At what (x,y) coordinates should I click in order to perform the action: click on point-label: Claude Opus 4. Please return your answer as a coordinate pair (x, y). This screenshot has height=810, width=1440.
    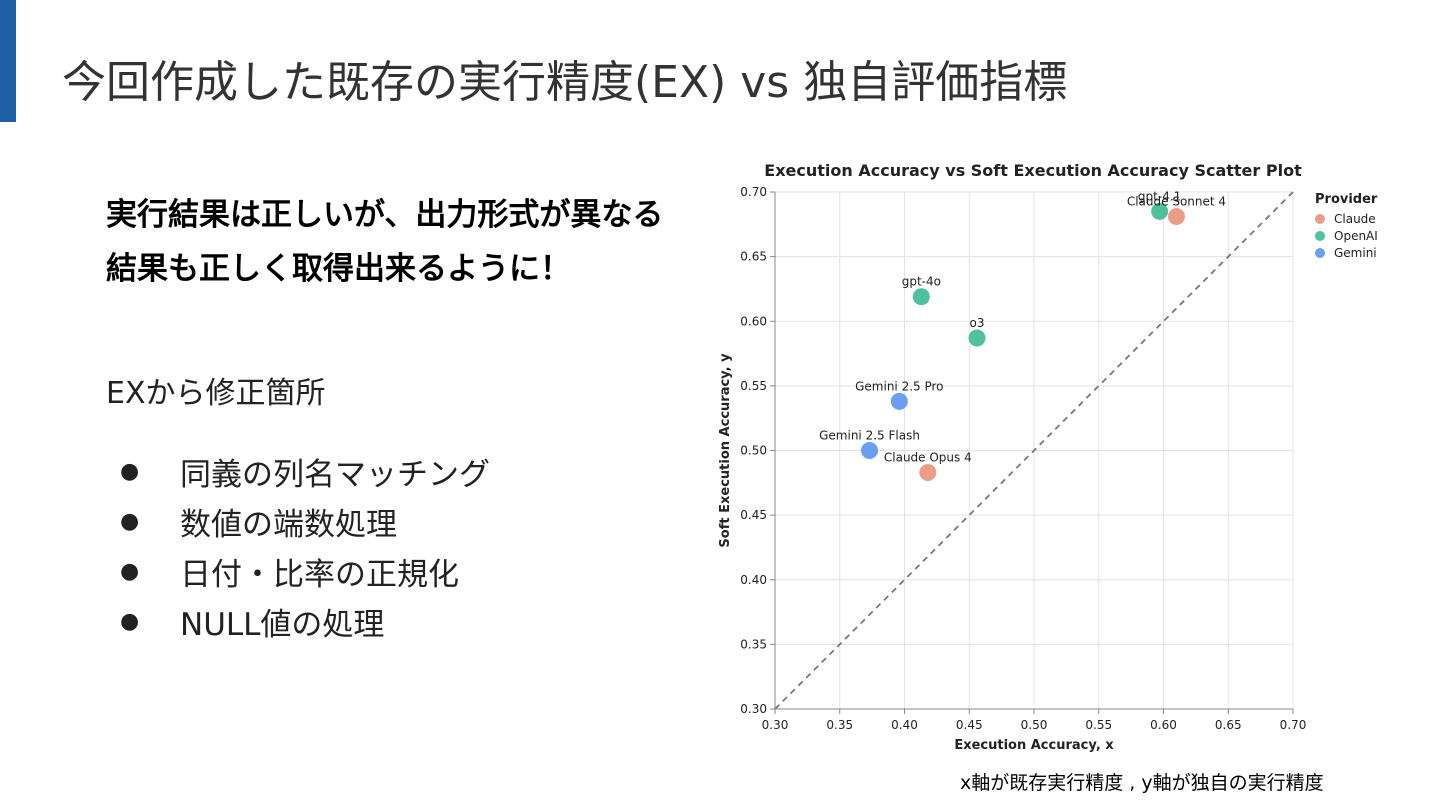
    Looking at the image, I should click on (928, 457).